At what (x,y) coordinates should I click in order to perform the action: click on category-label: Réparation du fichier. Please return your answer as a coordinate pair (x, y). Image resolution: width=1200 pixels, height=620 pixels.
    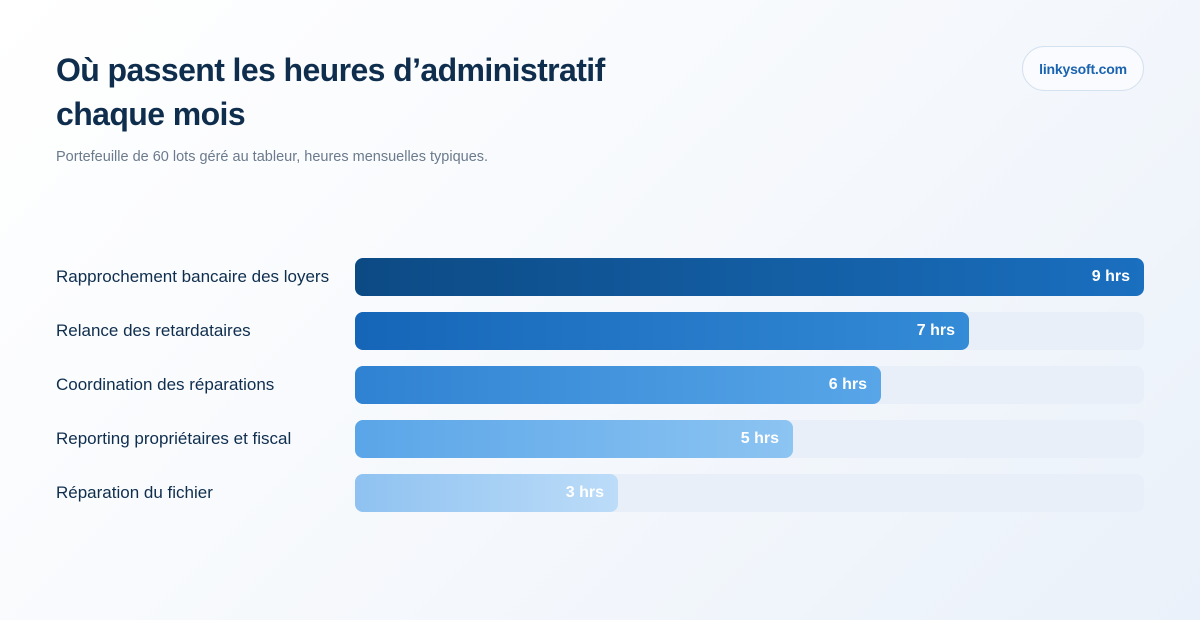
    Looking at the image, I should click on (134, 492).